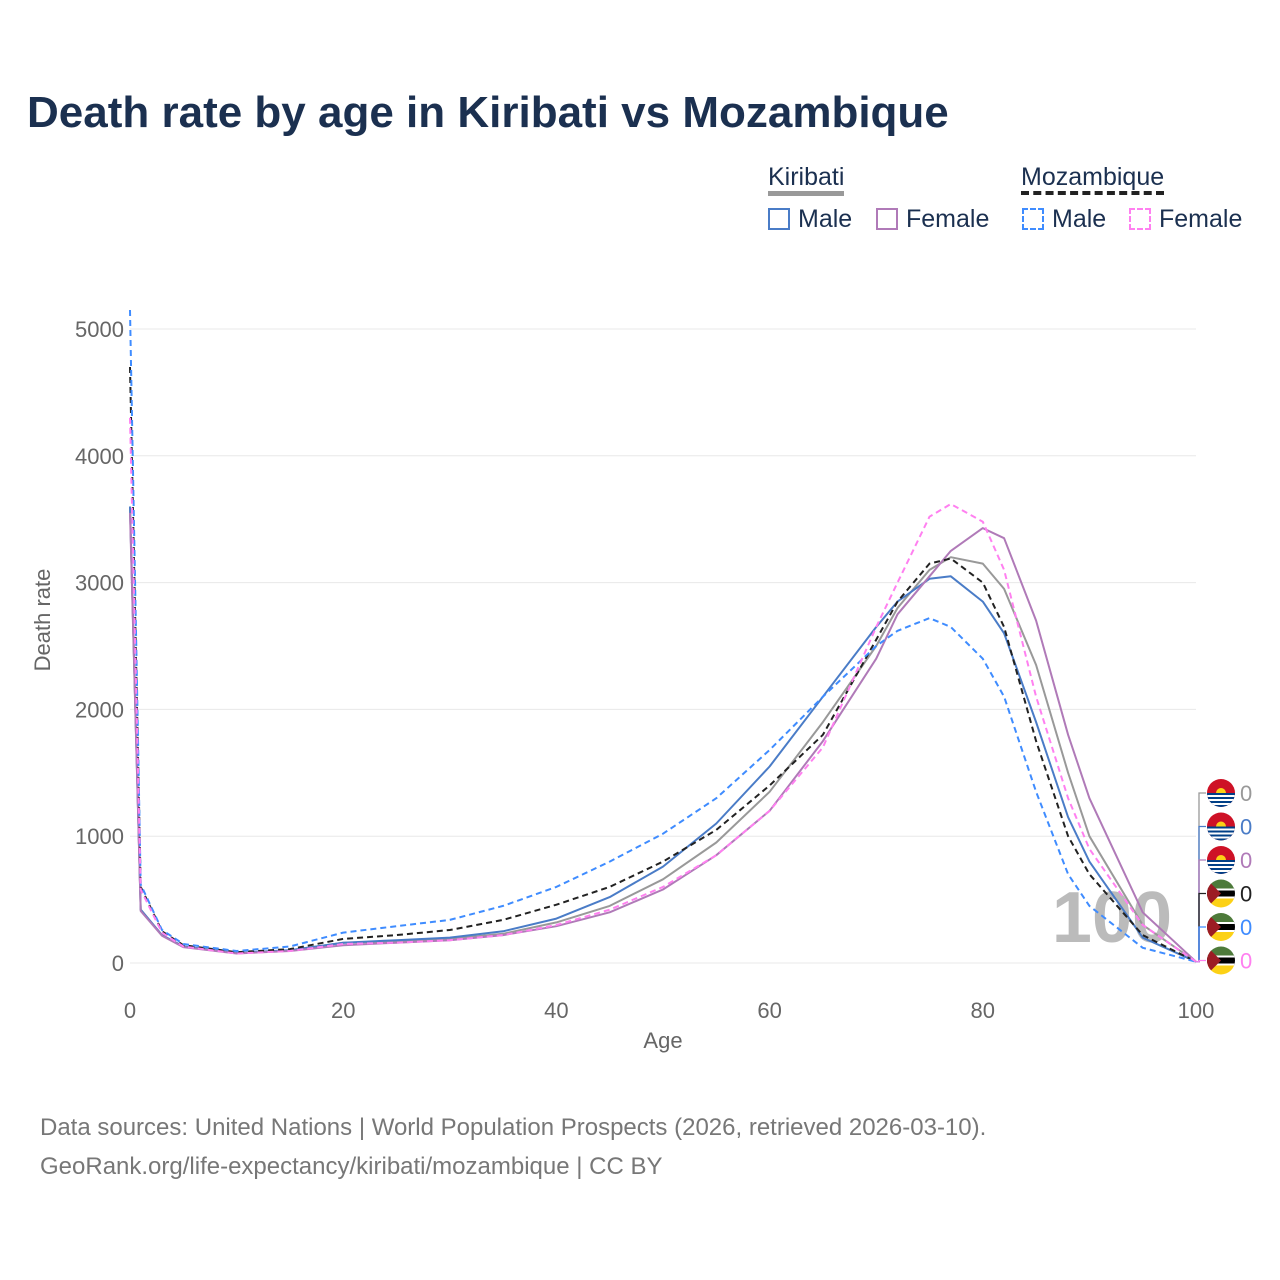 This screenshot has height=1280, width=1280. What do you see at coordinates (42, 620) in the screenshot?
I see `y-axis-label: Death rate` at bounding box center [42, 620].